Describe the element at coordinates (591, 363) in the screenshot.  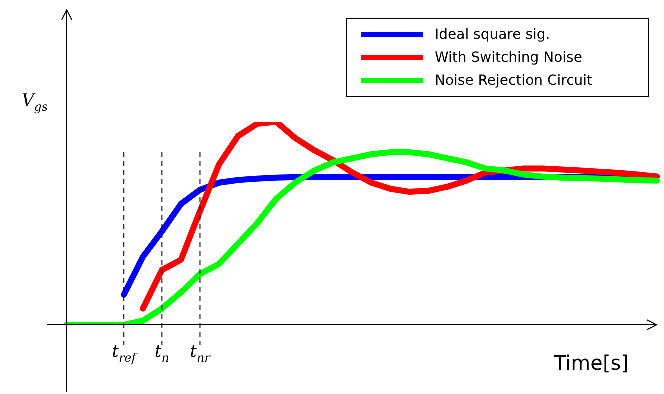
I see `x-axis-title: Time[s]` at that location.